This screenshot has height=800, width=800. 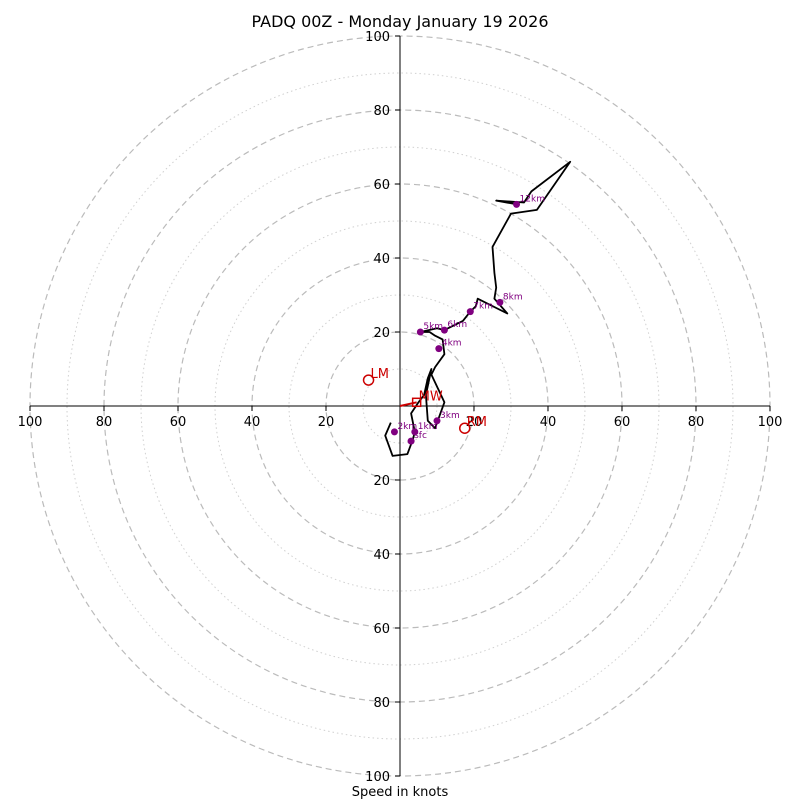 I want to click on height-label: 7km, so click(x=483, y=307).